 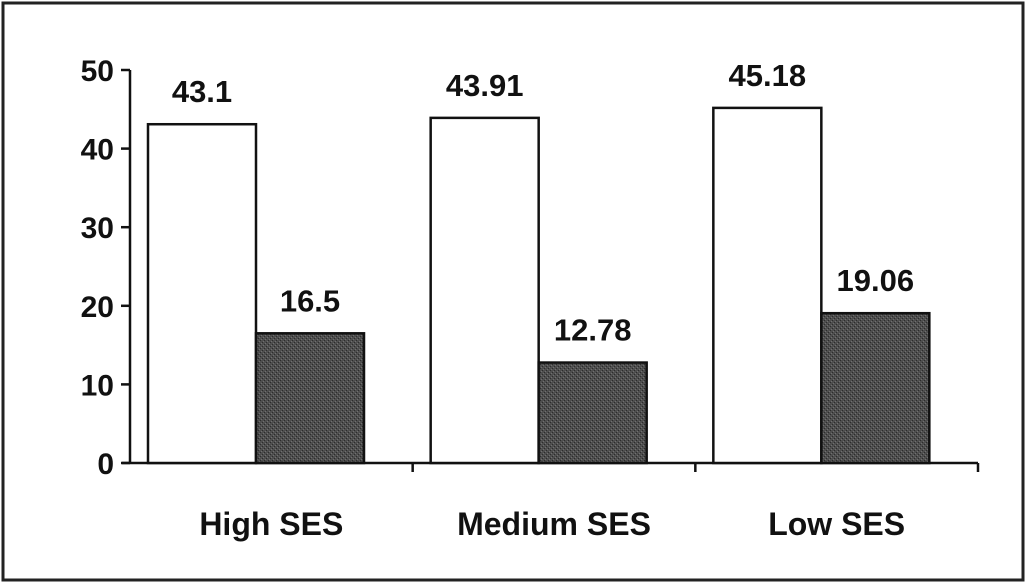 I want to click on y-tick-label: 0, so click(x=105, y=464).